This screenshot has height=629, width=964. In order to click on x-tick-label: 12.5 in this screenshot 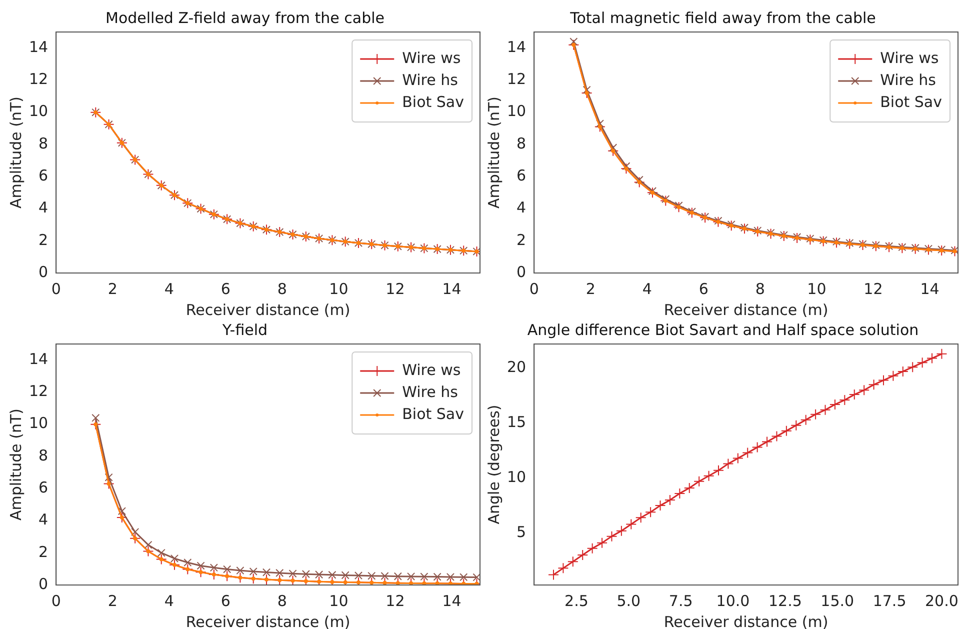, I will do `click(785, 601)`.